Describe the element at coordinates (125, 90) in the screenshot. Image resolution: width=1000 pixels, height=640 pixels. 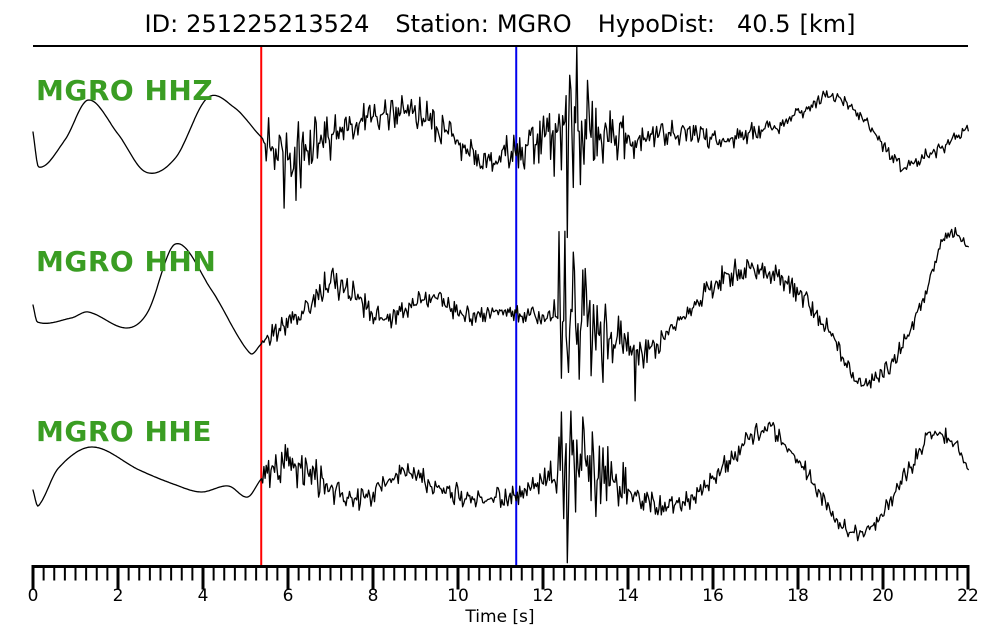
I see `channel-label-hhz: MGRO HHZ` at that location.